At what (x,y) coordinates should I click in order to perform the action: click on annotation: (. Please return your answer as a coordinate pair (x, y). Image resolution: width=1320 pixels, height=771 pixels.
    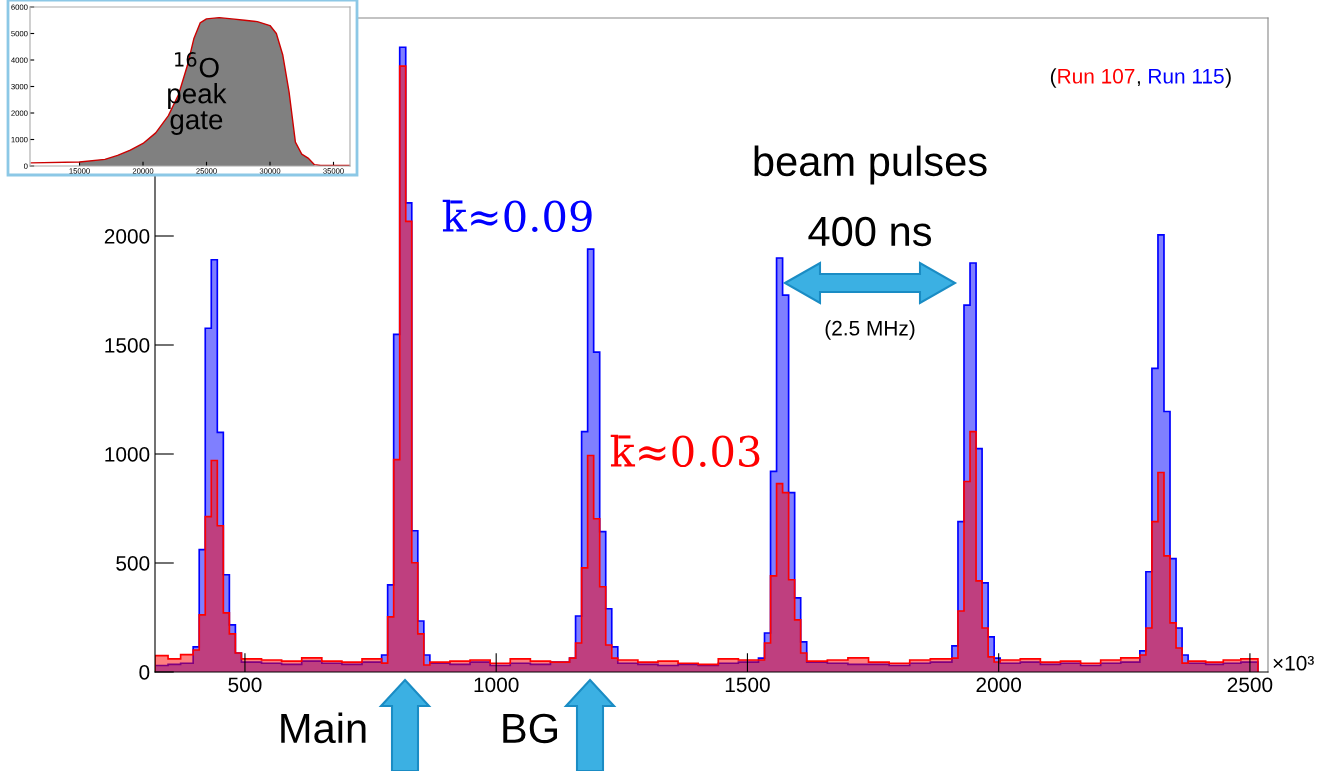
    Looking at the image, I should click on (1053, 78).